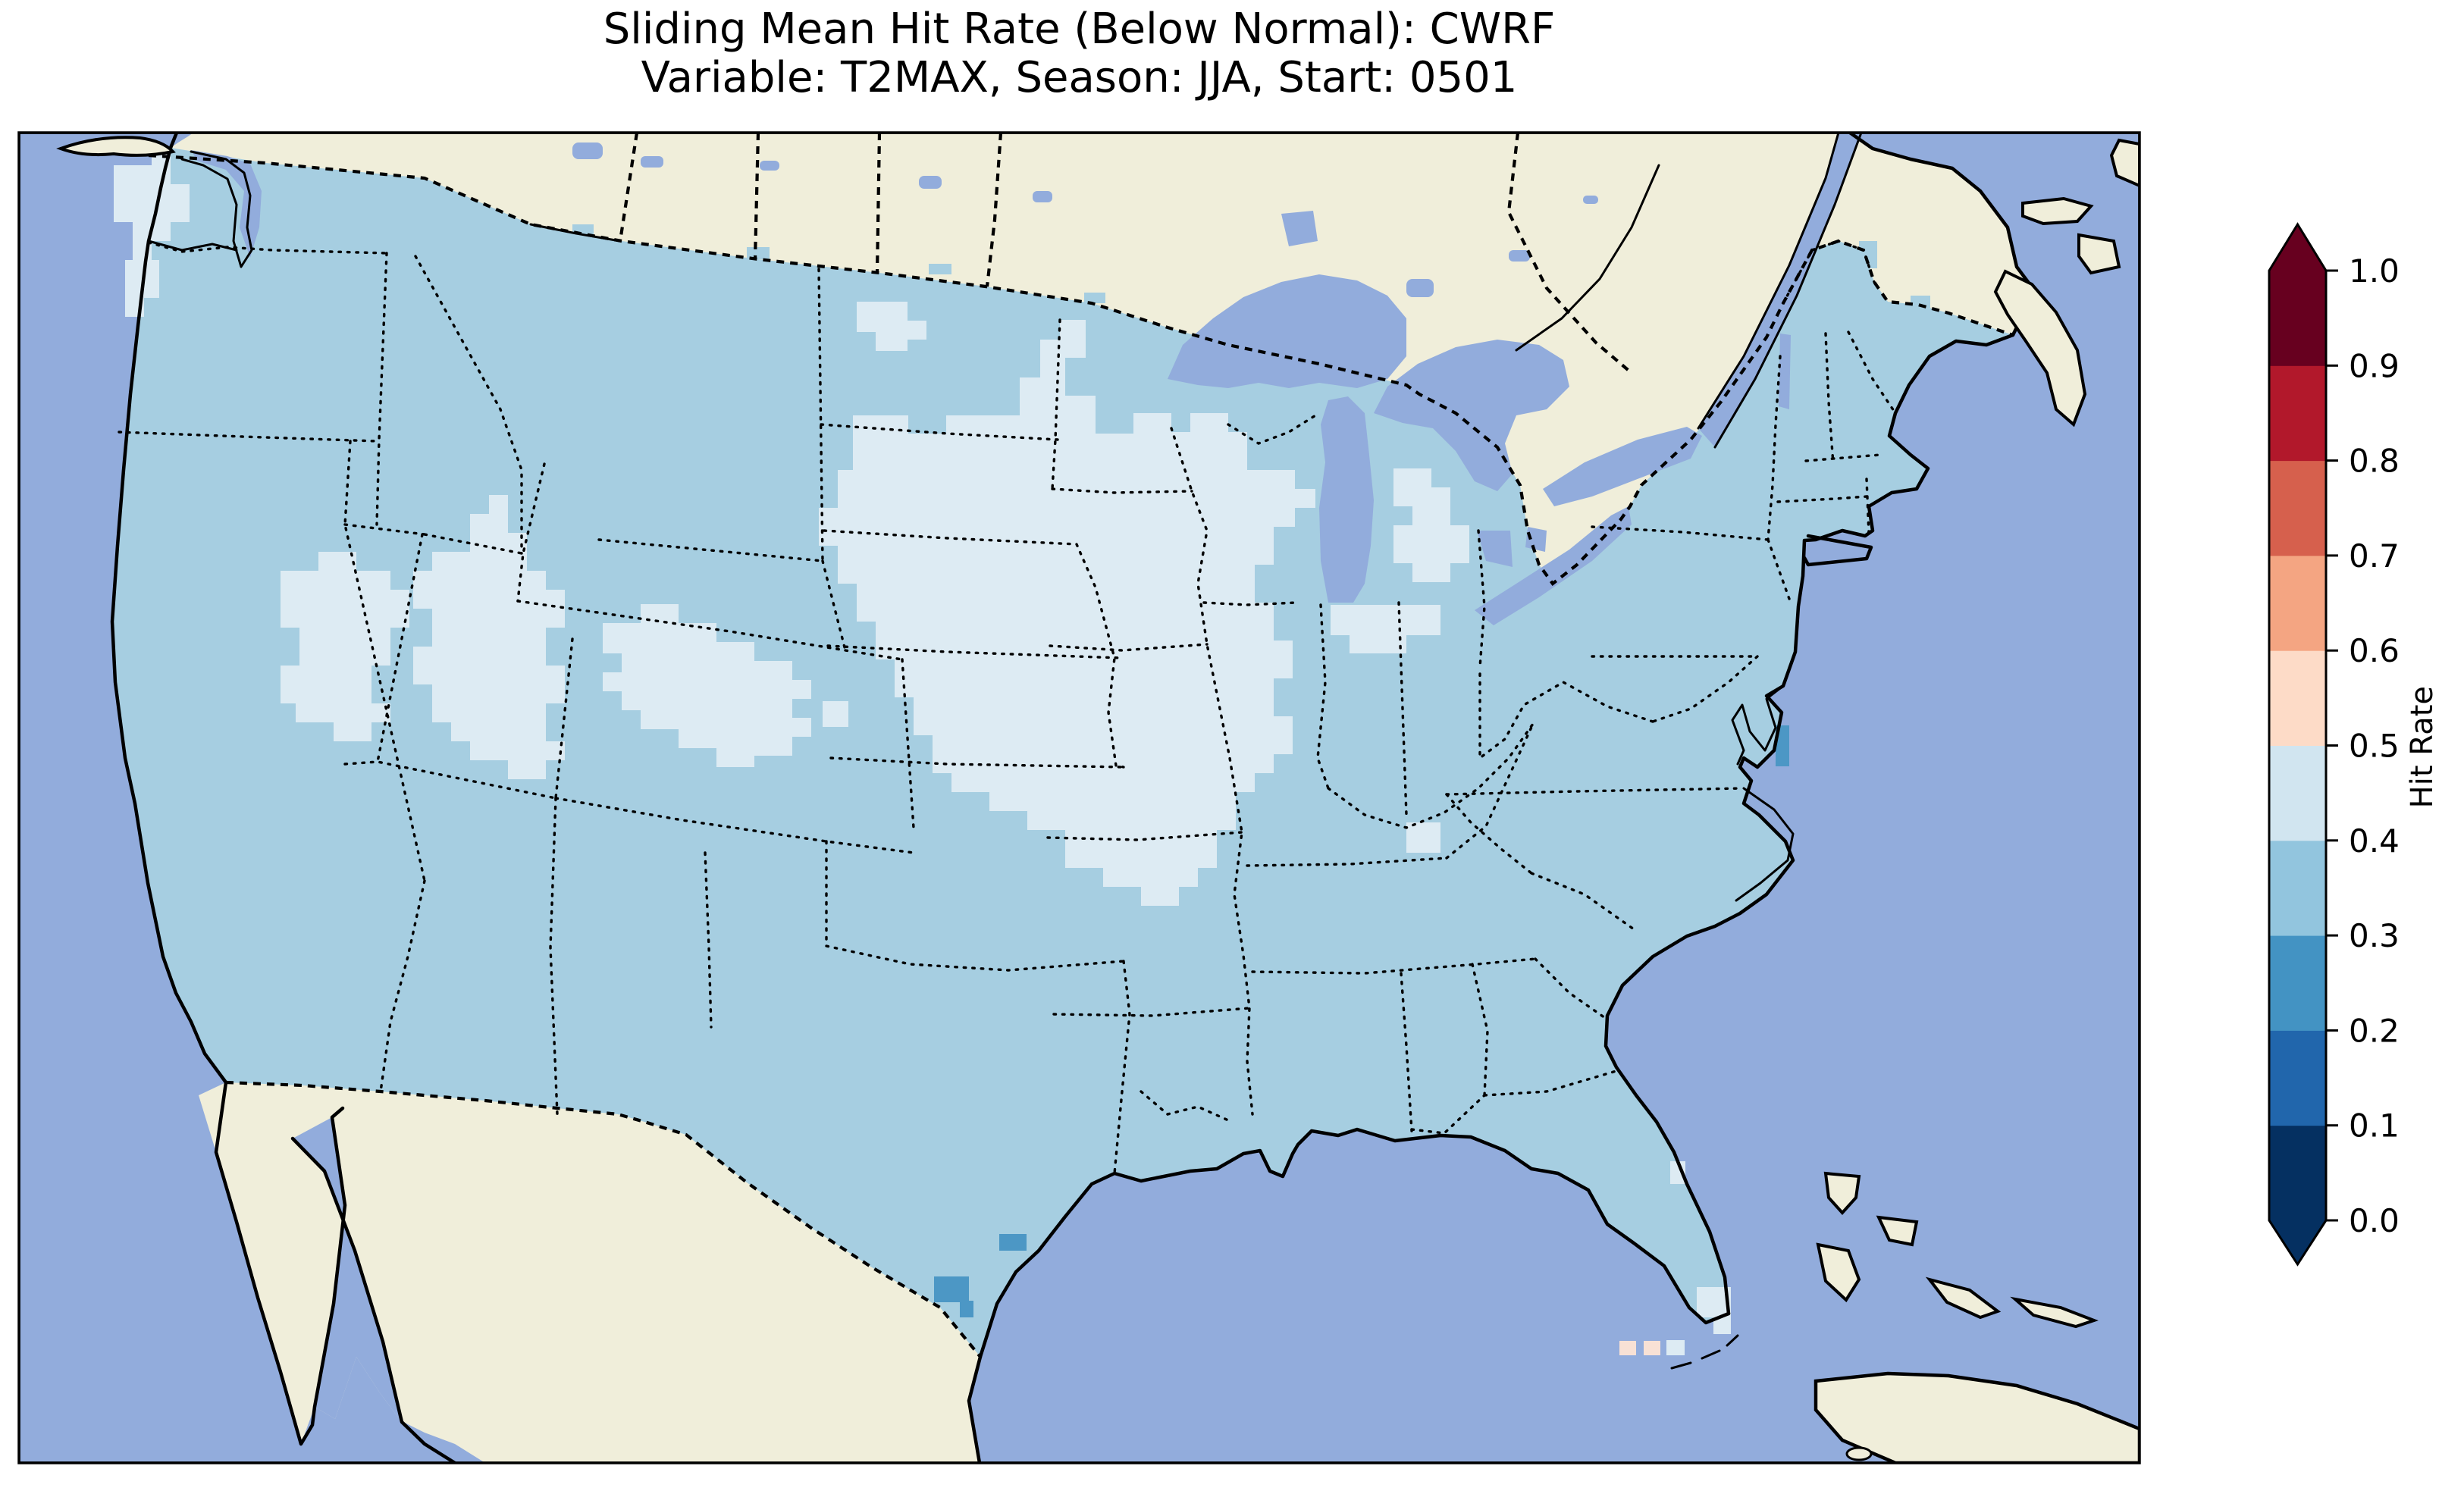 The height and width of the screenshot is (1494, 2464). What do you see at coordinates (1872, 372) in the screenshot?
I see `nh-me` at bounding box center [1872, 372].